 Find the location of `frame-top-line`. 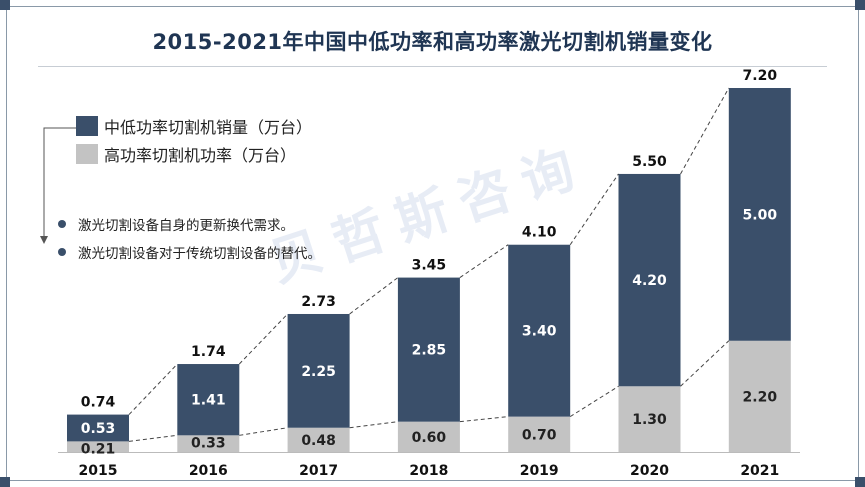

frame-top-line is located at coordinates (432, 6).